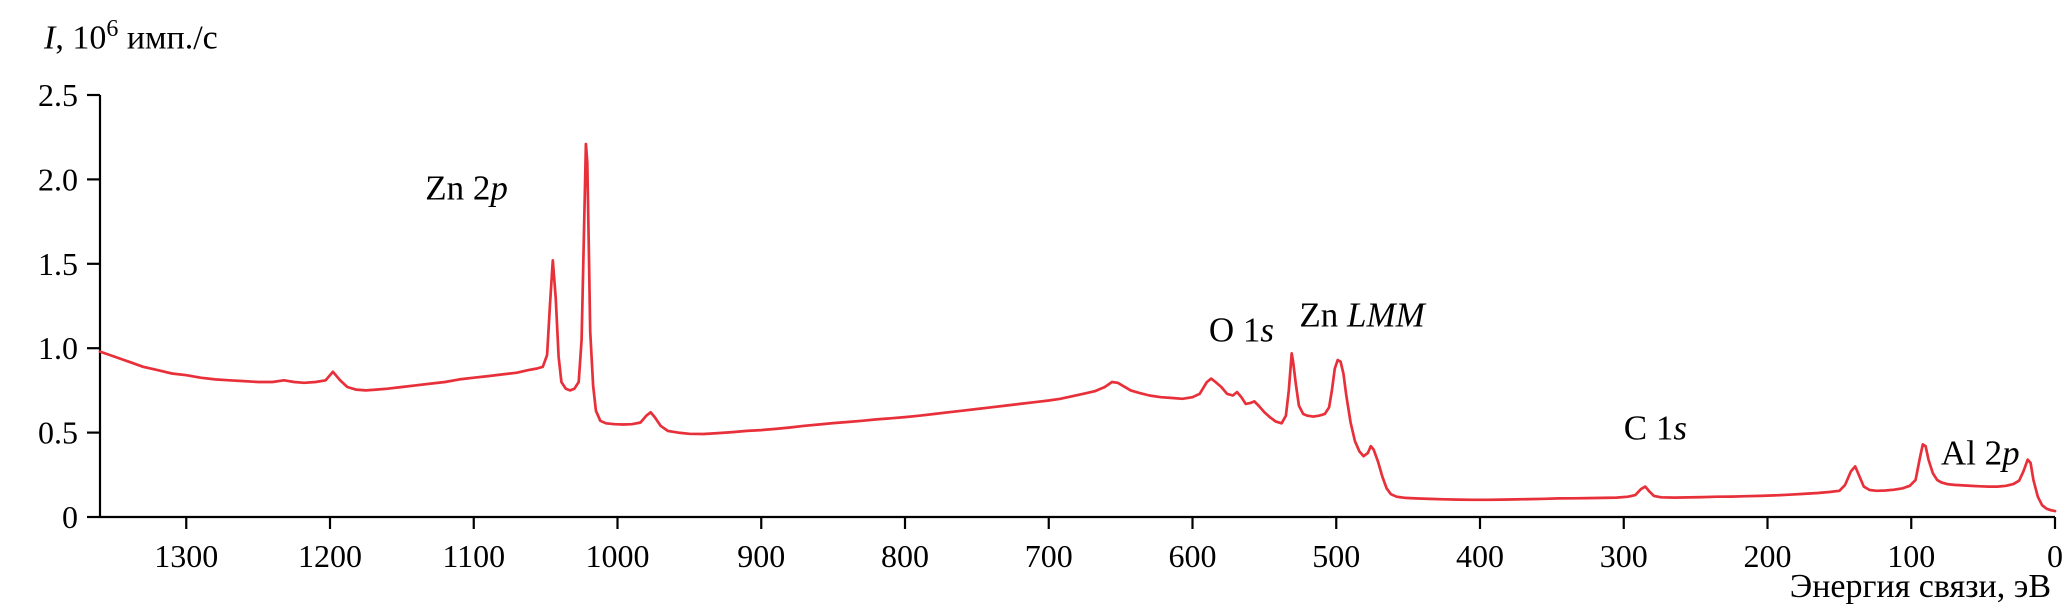  I want to click on x-tick-label: 100, so click(1911, 556).